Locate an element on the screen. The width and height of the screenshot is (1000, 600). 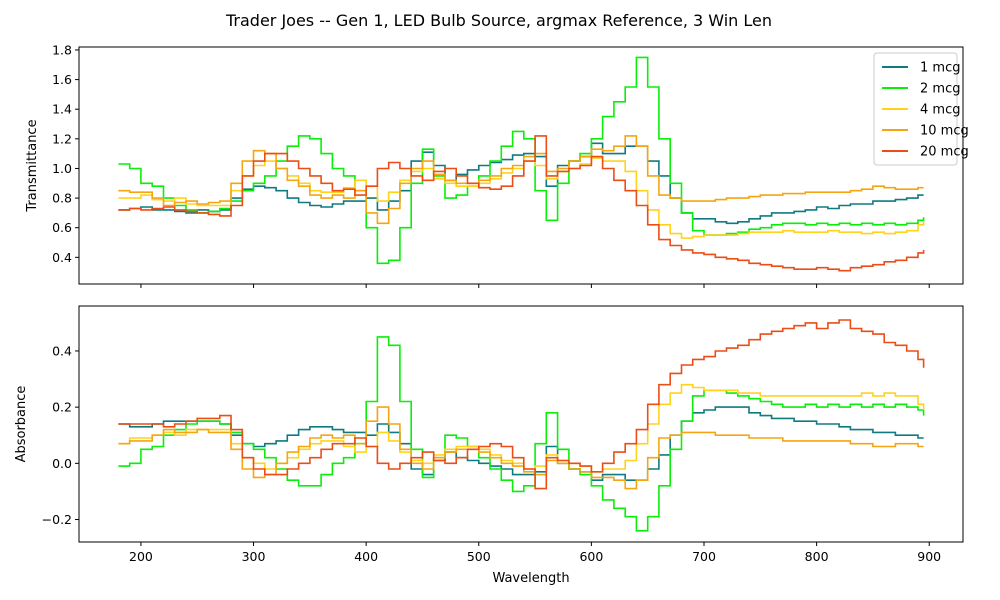
bottom-xtick-label: 600 is located at coordinates (591, 556).